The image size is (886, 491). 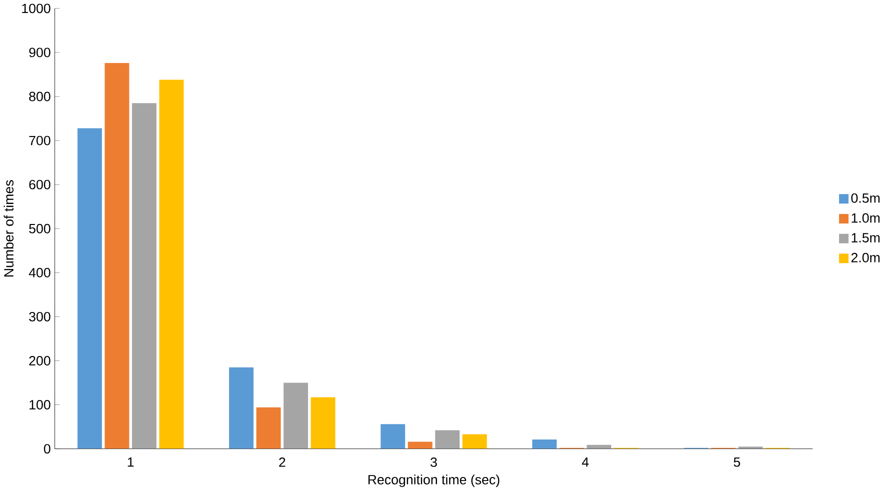 I want to click on legend-label: 1.5m, so click(x=866, y=238).